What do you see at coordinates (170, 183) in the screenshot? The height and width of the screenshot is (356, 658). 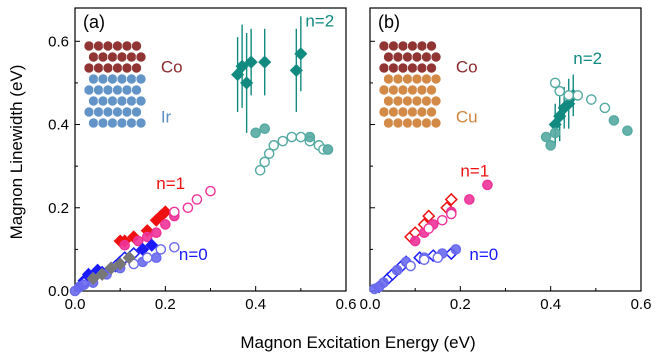 I see `annotation-label: n=1` at bounding box center [170, 183].